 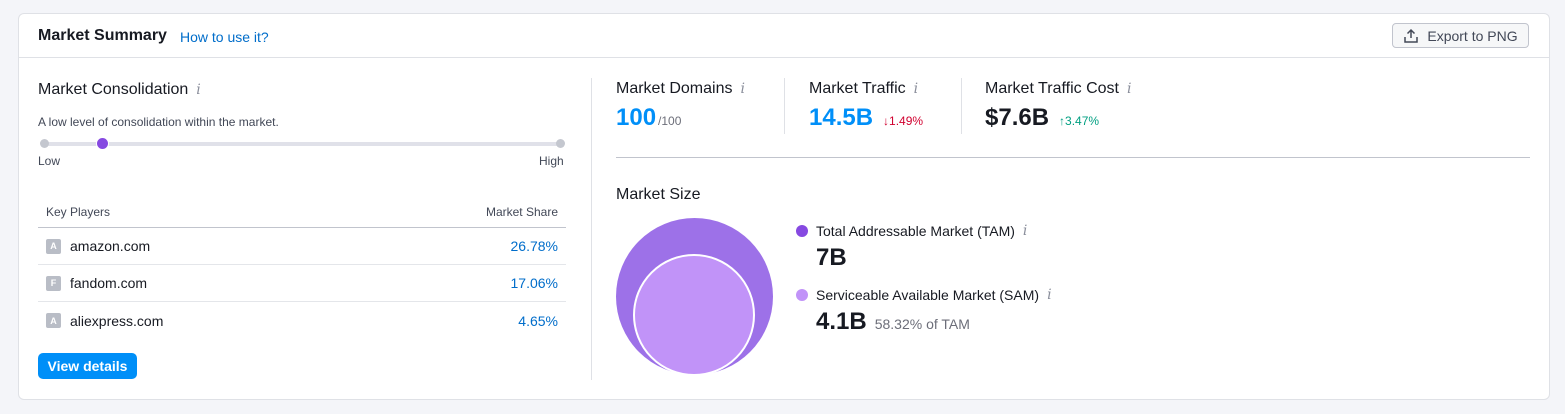 What do you see at coordinates (903, 121) in the screenshot?
I see `traffic-change: ↓1.49%` at bounding box center [903, 121].